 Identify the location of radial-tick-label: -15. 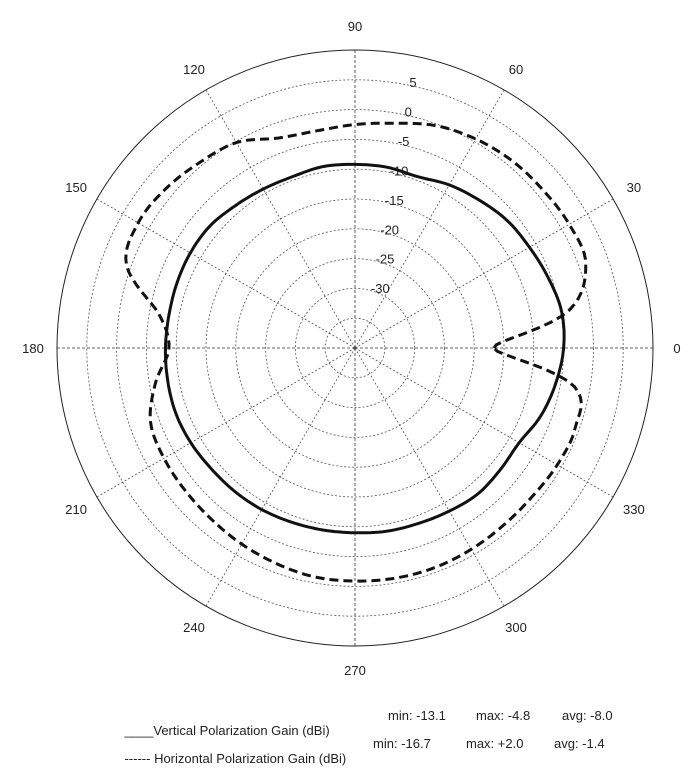
(394, 200).